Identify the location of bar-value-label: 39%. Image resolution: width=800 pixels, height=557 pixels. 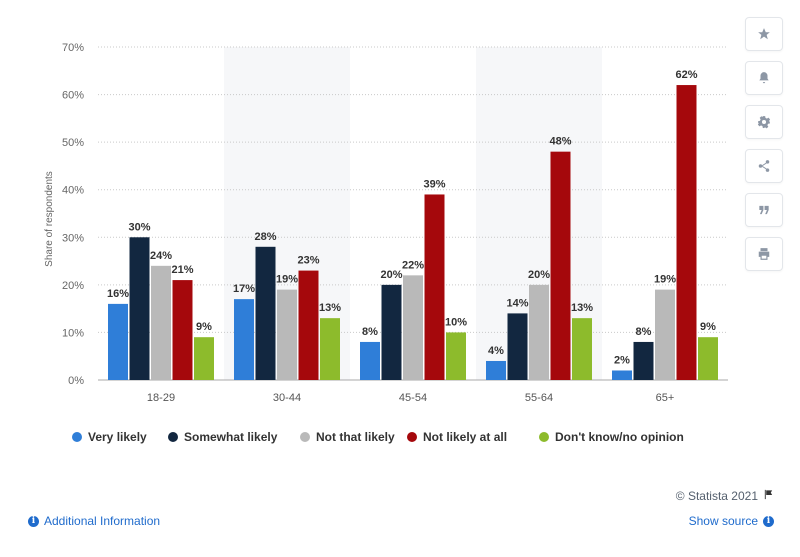
(434, 184).